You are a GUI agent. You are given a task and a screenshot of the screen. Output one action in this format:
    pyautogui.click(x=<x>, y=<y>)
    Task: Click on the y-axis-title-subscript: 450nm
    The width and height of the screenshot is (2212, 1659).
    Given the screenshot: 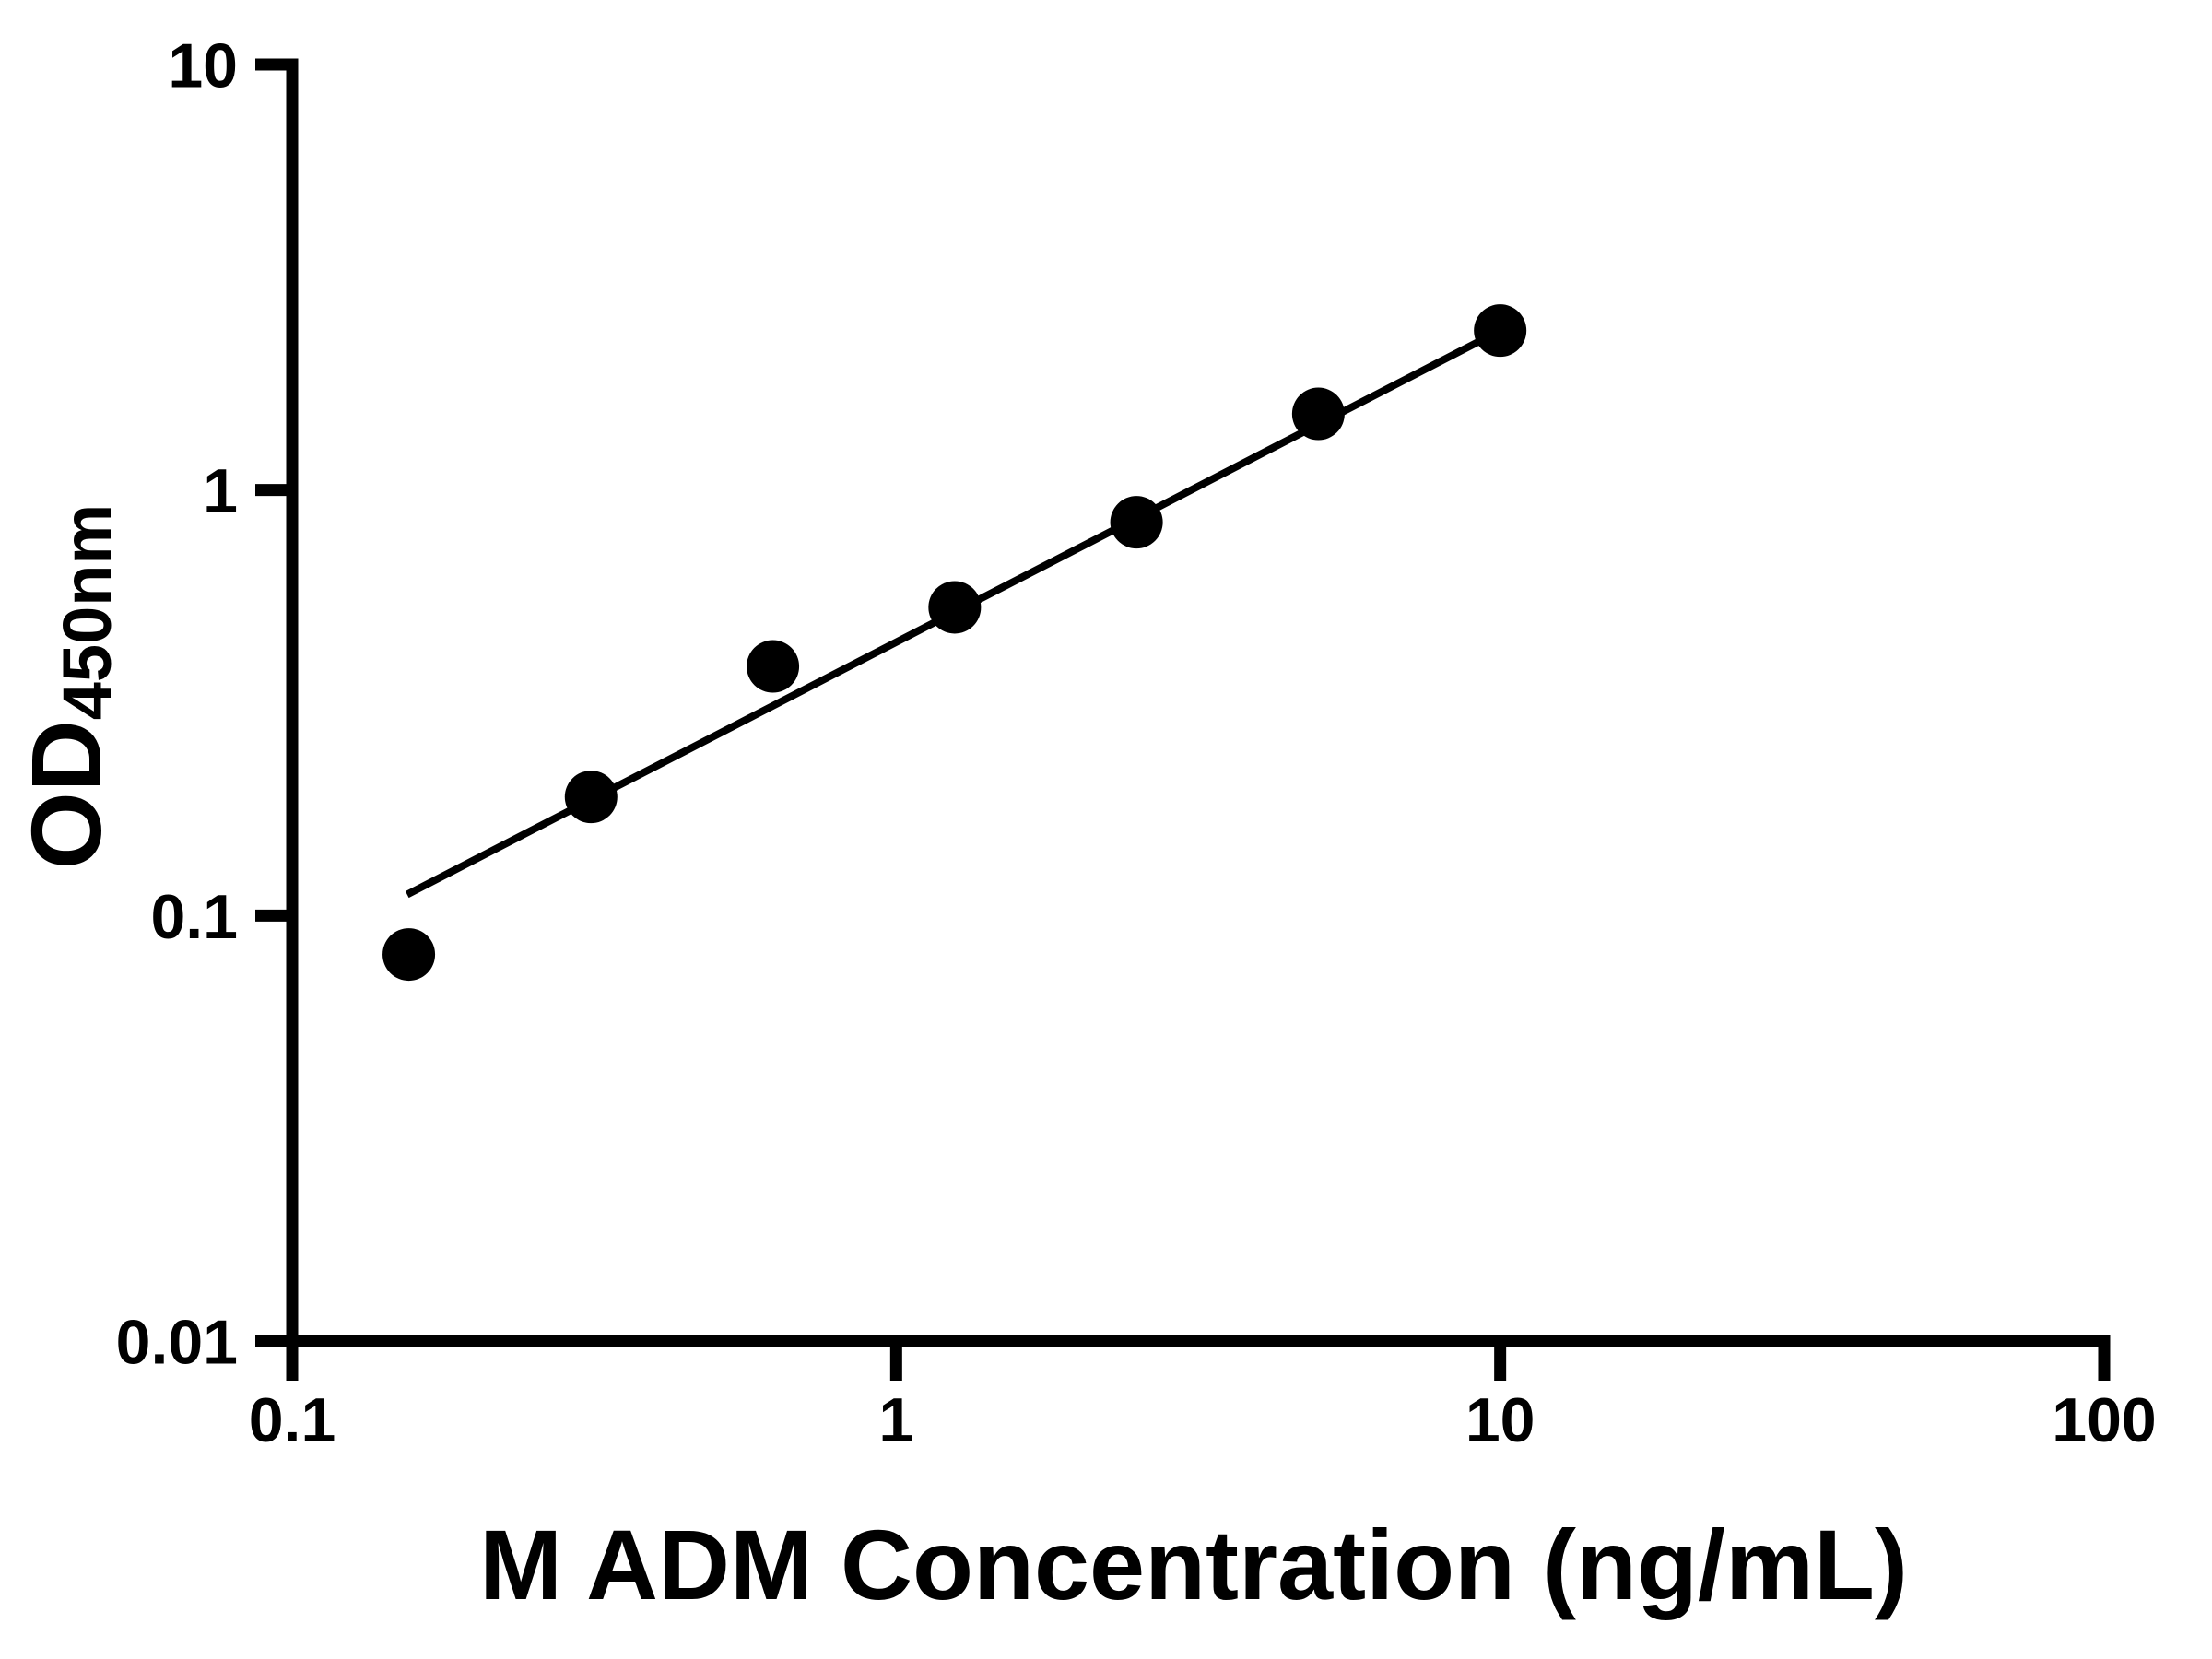 What is the action you would take?
    pyautogui.click(x=87, y=612)
    